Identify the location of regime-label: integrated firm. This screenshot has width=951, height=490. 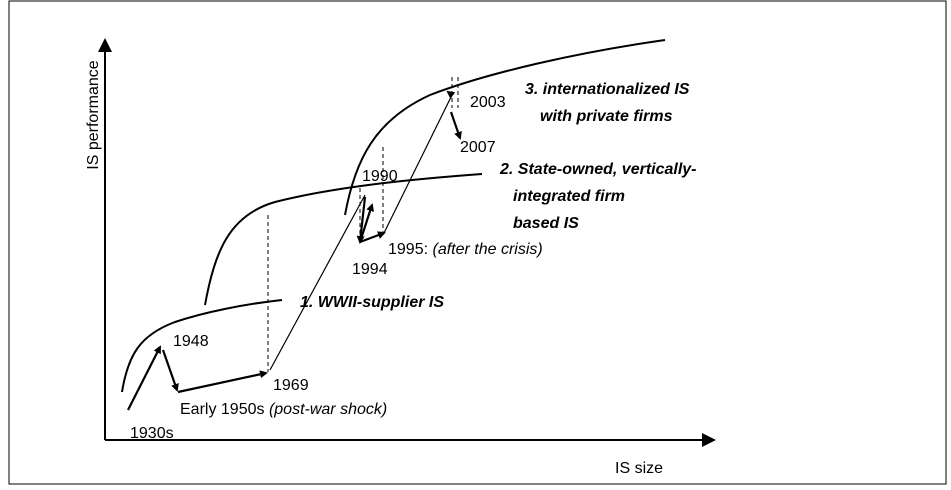
(569, 196).